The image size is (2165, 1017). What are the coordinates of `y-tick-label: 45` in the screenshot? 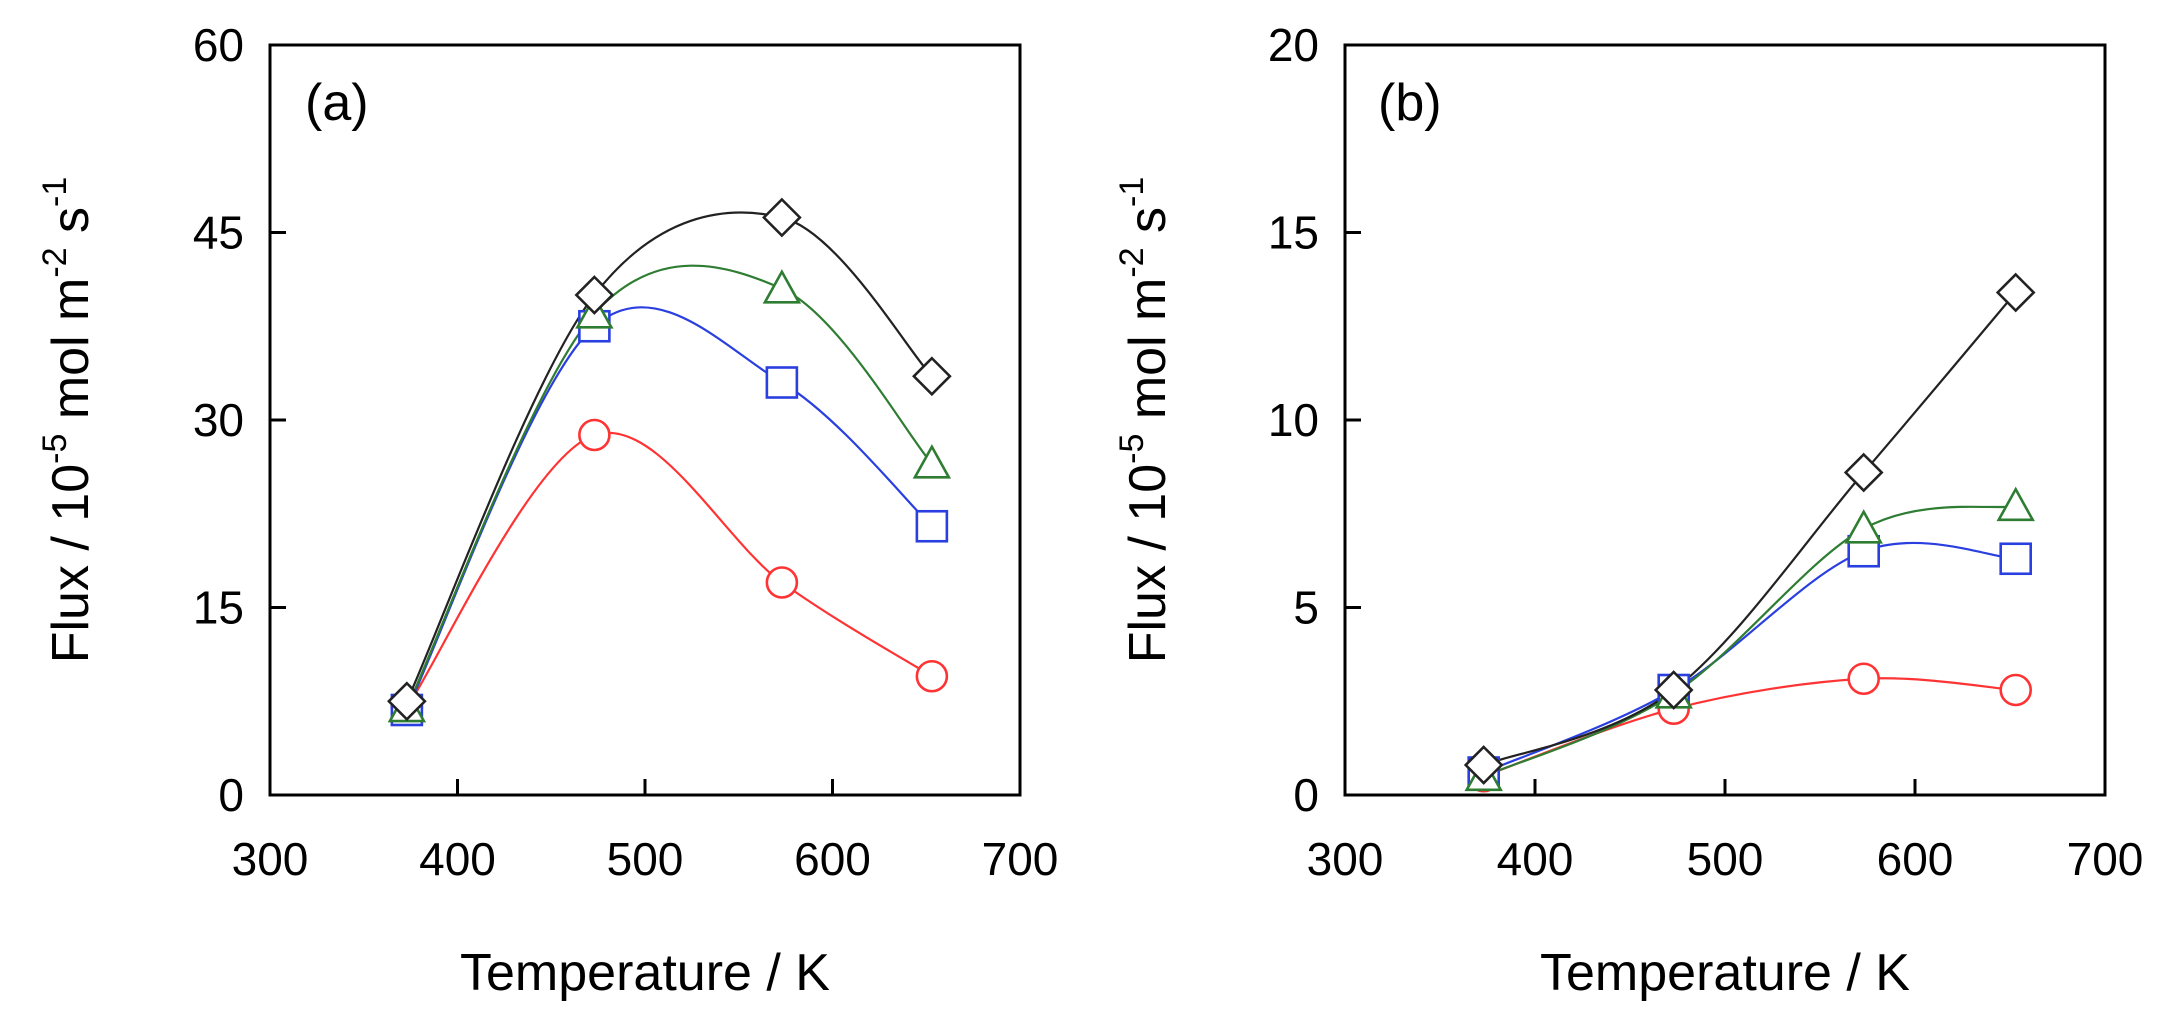 It's located at (218, 233).